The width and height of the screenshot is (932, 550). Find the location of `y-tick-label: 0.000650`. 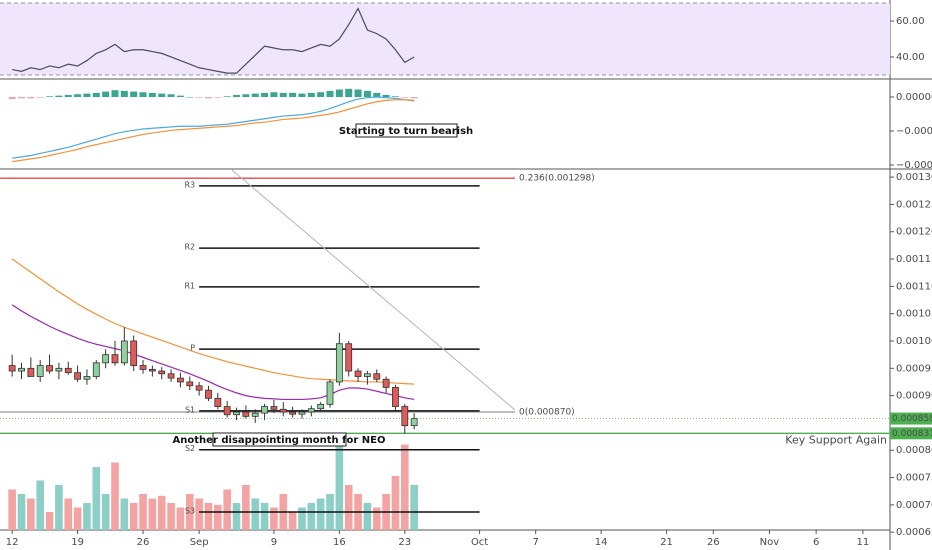

y-tick-label: 0.000650 is located at coordinates (914, 532).